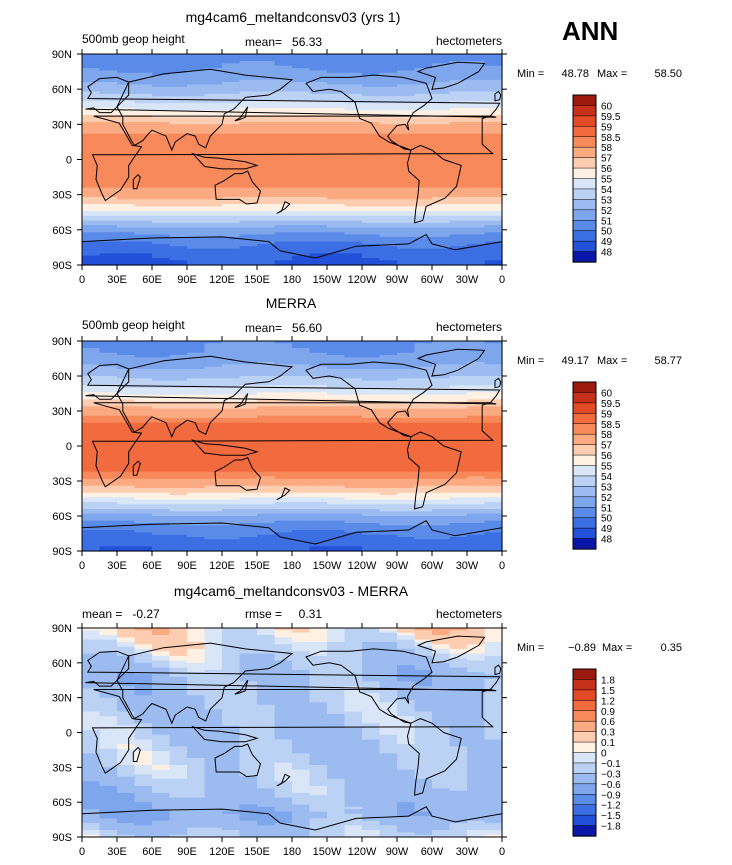  What do you see at coordinates (257, 280) in the screenshot?
I see `x-tick-label: 150E` at bounding box center [257, 280].